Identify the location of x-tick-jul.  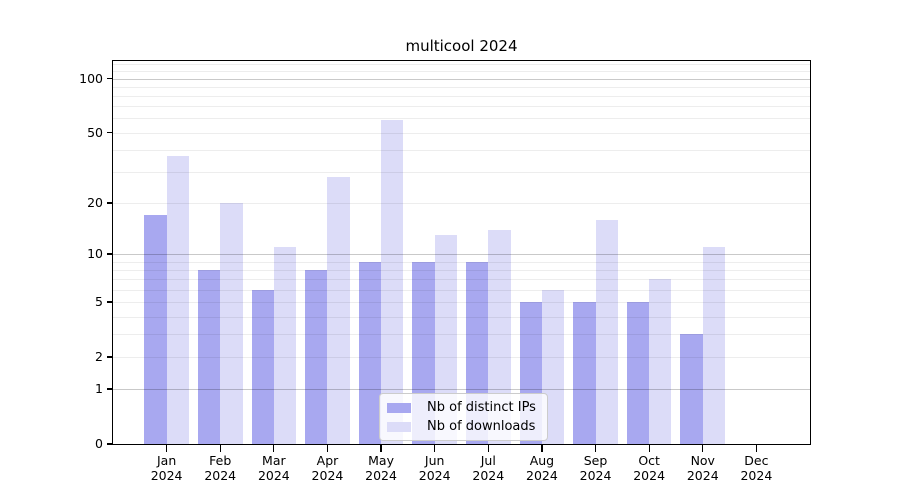
(488, 448).